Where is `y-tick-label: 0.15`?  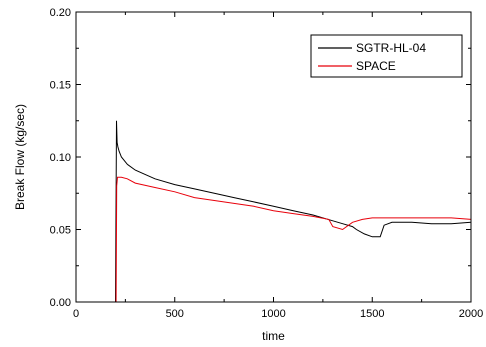 y-tick-label: 0.15 is located at coordinates (60, 86).